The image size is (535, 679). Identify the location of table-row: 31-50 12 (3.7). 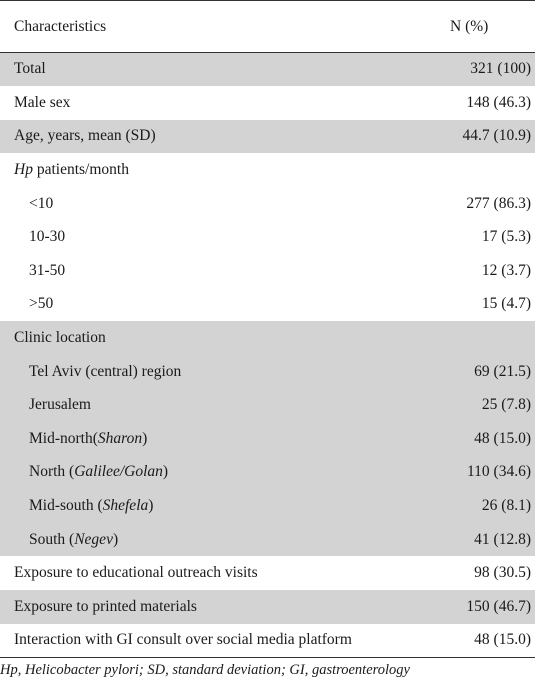
(267, 271).